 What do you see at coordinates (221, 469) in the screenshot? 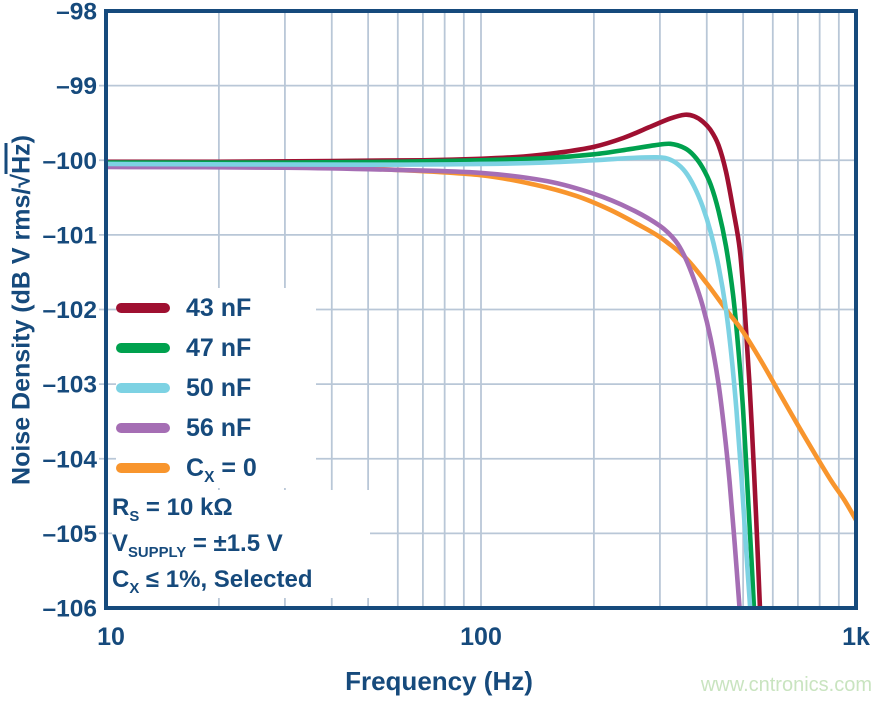
I see `legend-label: CX = 0` at bounding box center [221, 469].